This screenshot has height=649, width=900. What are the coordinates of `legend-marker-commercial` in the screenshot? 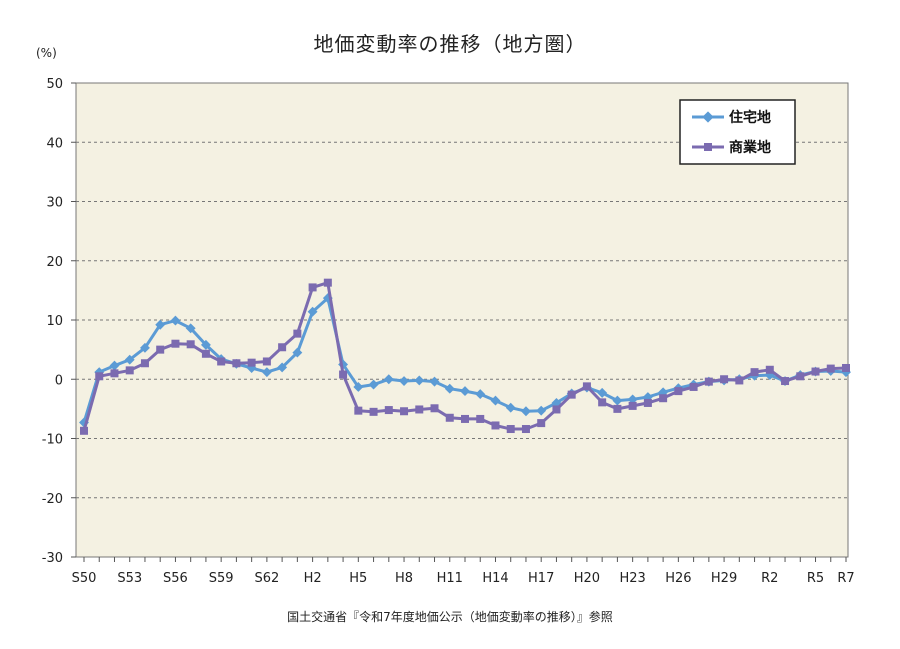 It's located at (708, 147).